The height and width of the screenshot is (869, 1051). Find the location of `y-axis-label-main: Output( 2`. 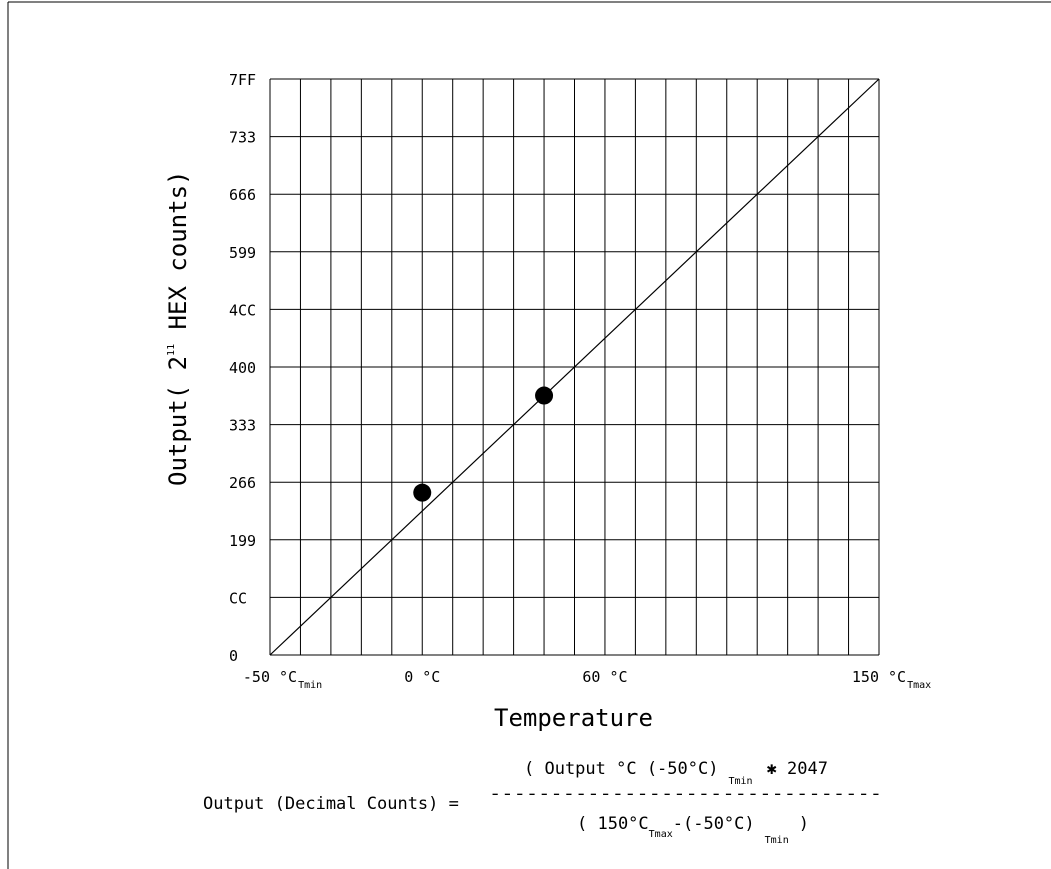

y-axis-label-main: Output( 2 is located at coordinates (178, 421).